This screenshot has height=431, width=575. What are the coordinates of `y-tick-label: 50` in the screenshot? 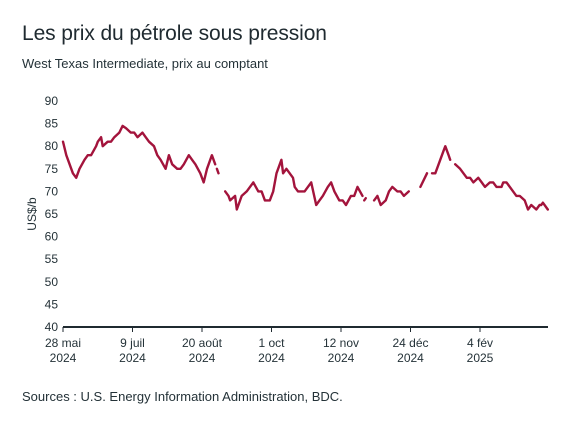 It's located at (52, 282).